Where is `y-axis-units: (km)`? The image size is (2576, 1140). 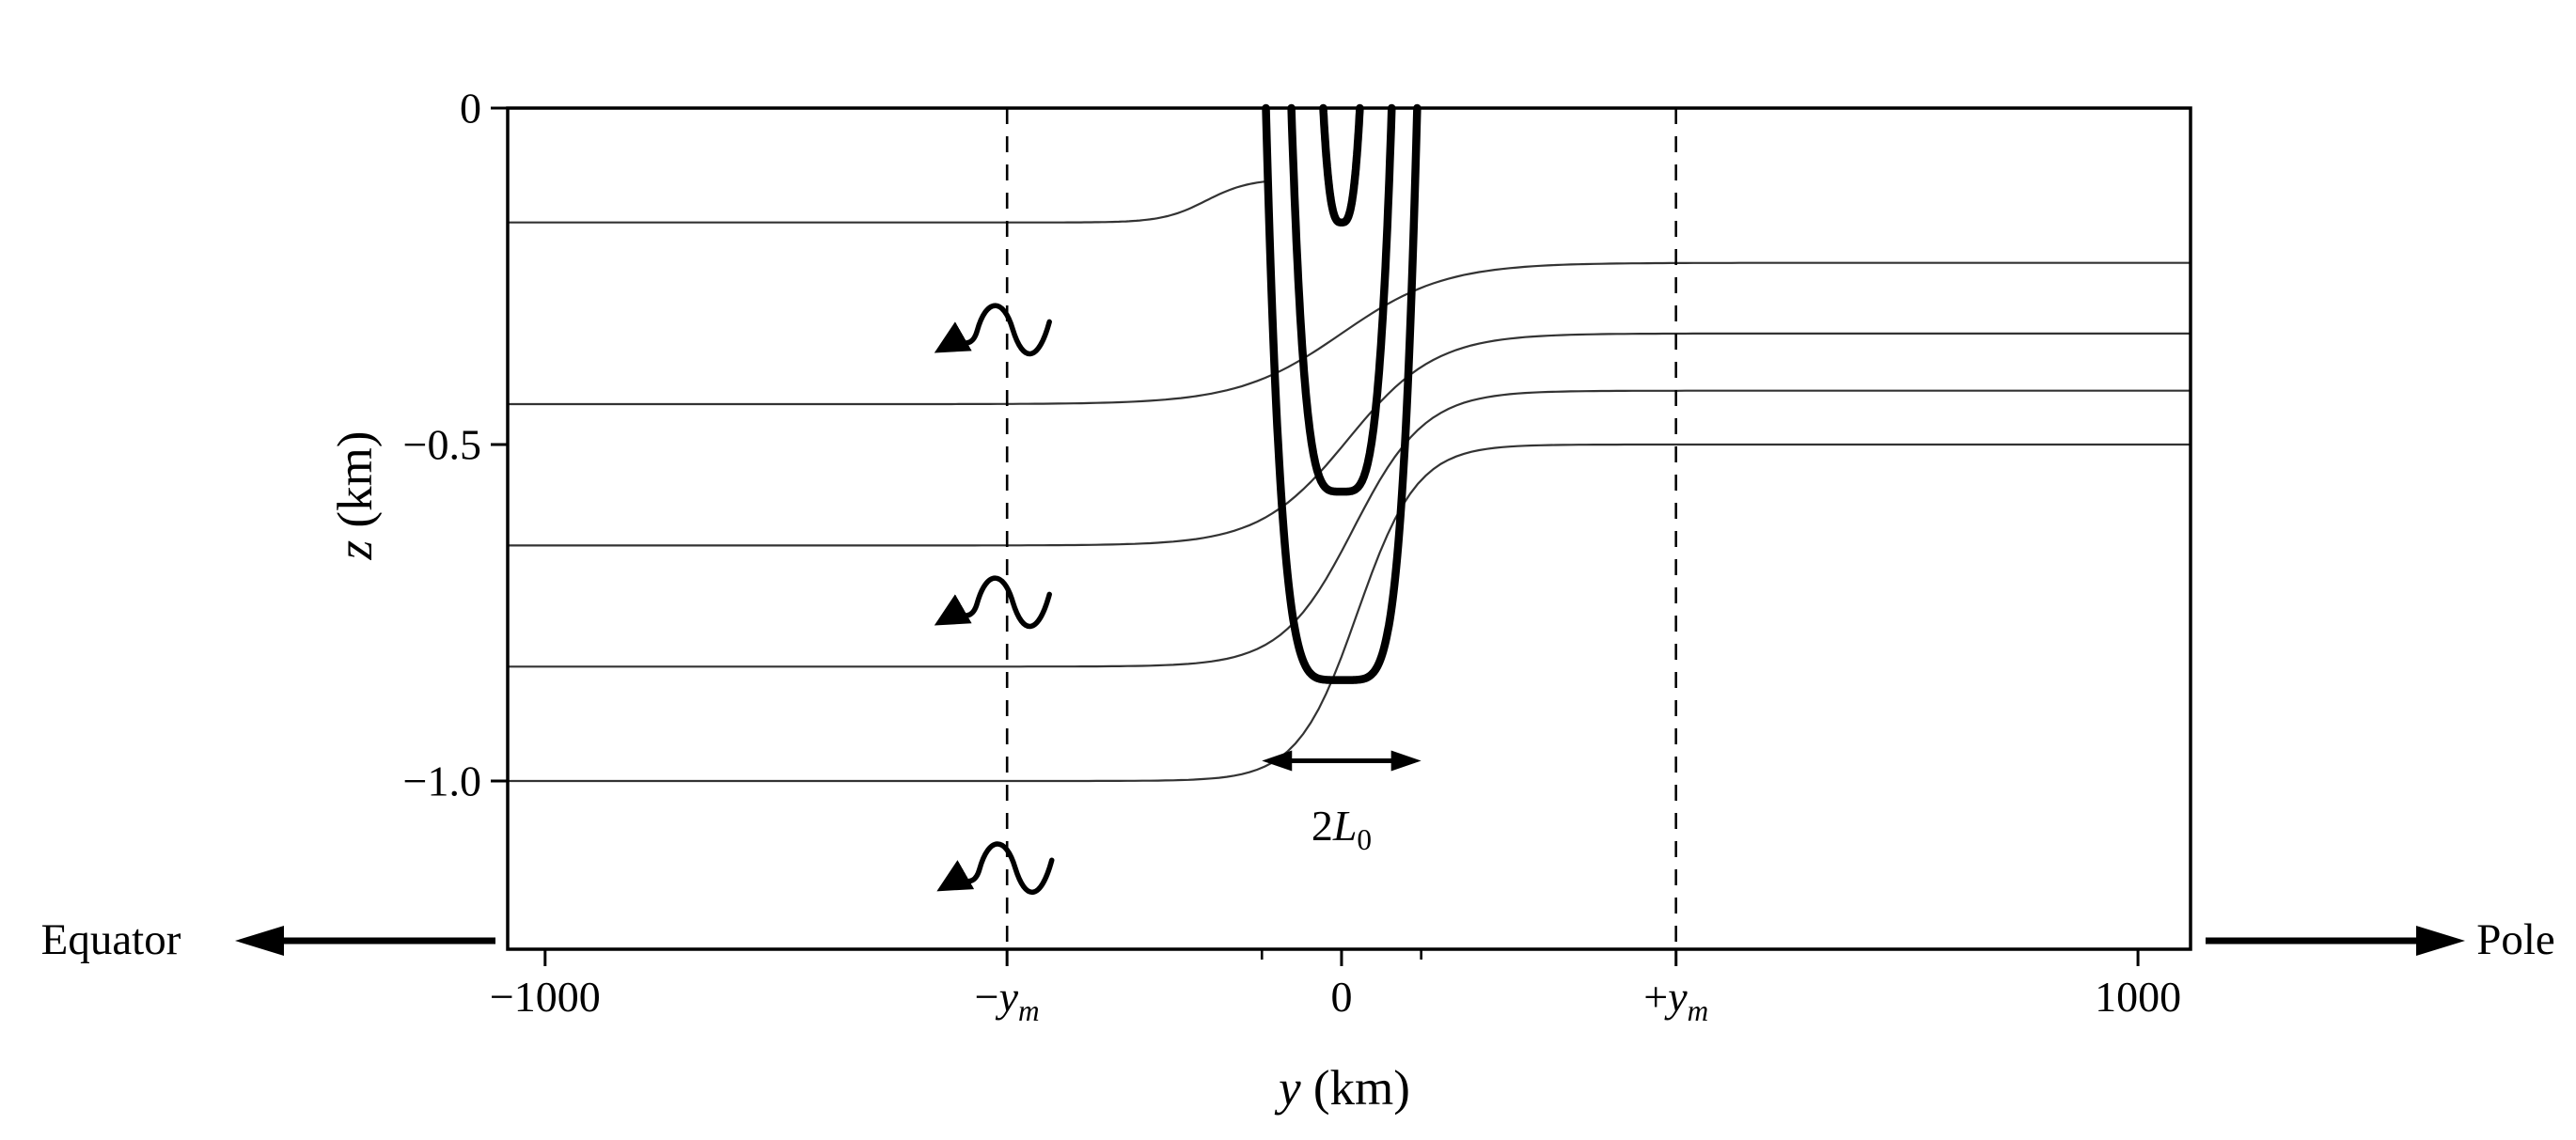 y-axis-units: (km) is located at coordinates (355, 485).